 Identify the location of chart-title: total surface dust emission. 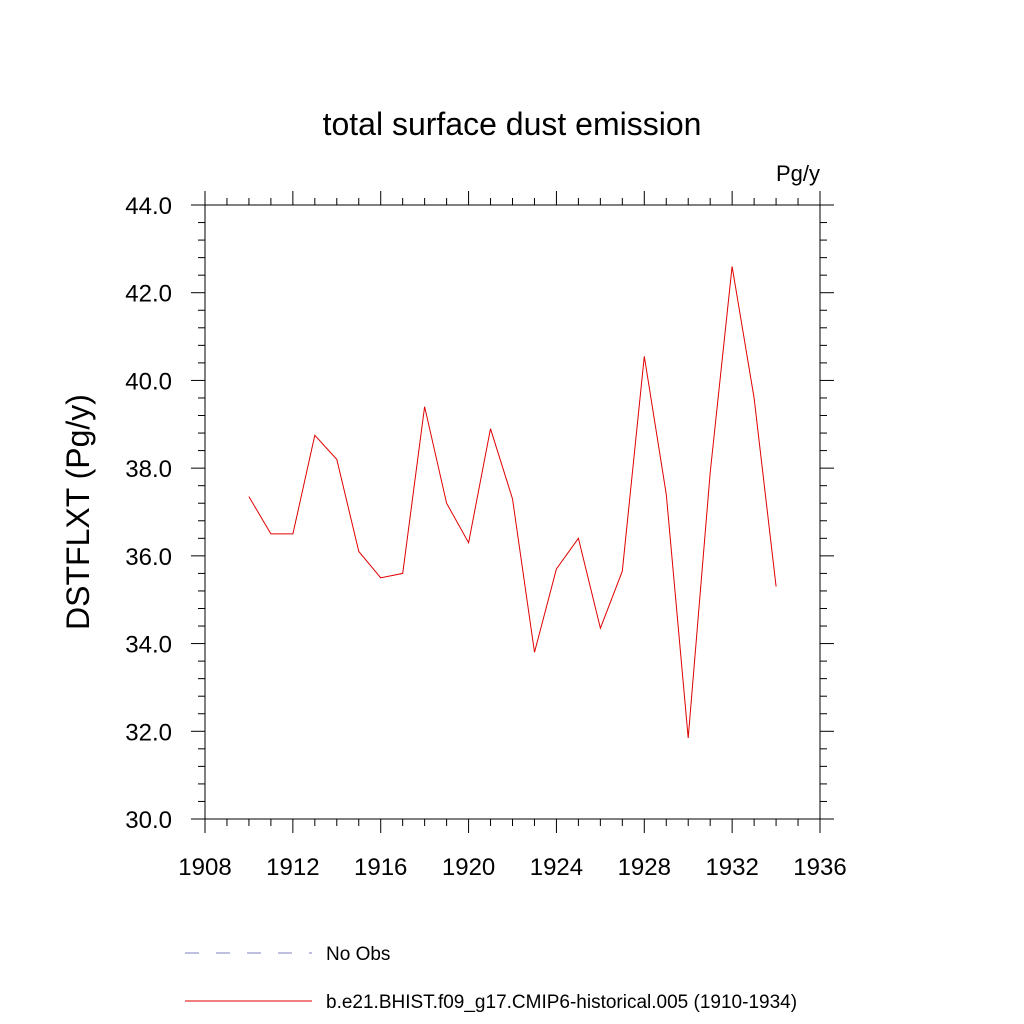
(512, 124).